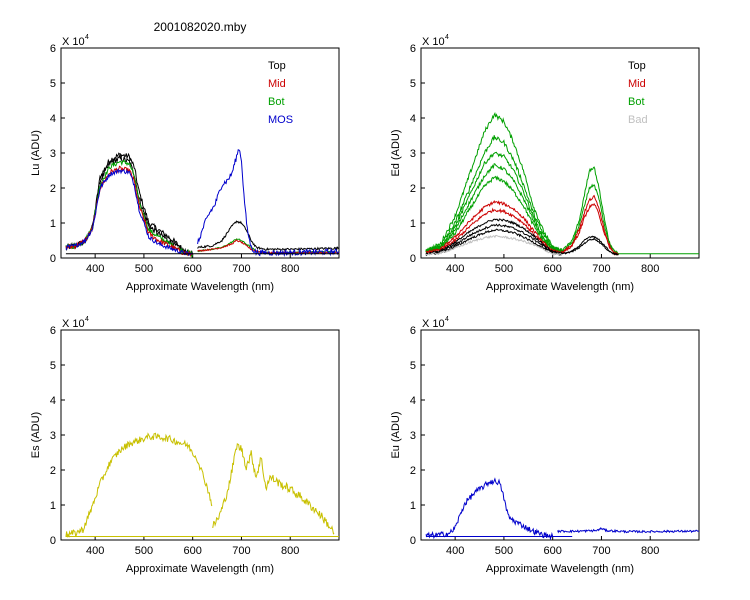 The width and height of the screenshot is (750, 600). Describe the element at coordinates (396, 434) in the screenshot. I see `y-axis-label: Eu (ADU)` at that location.